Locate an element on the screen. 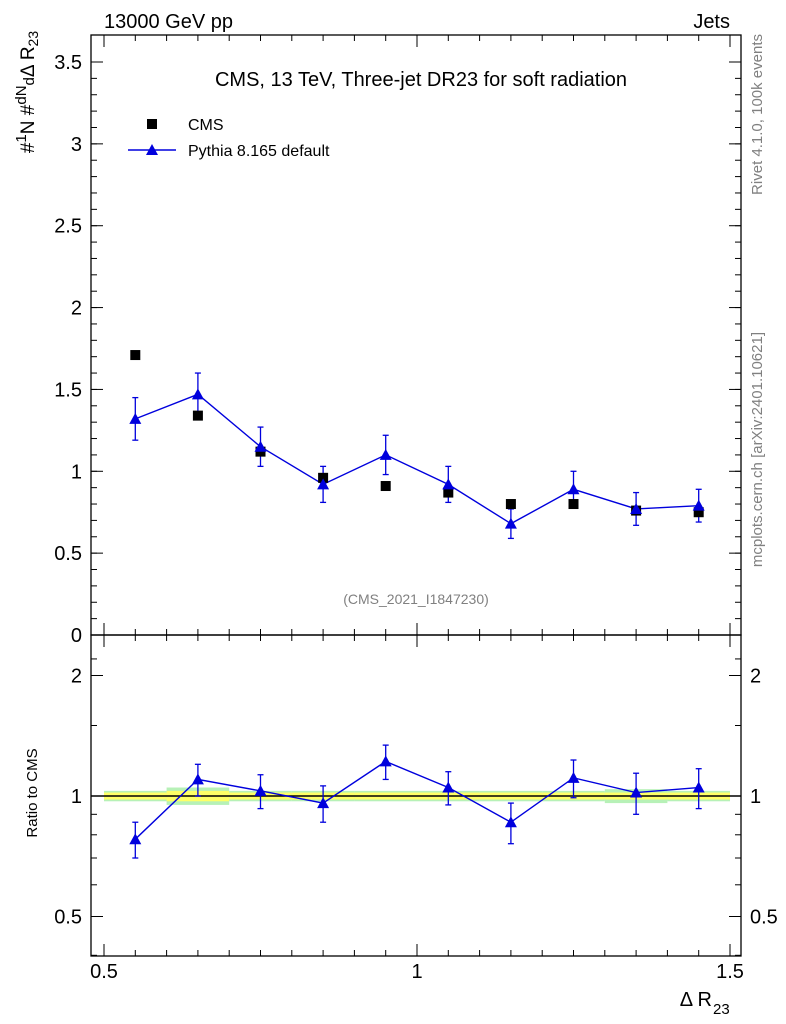 Image resolution: width=786 pixels, height=1024 pixels. header-right: Jets is located at coordinates (711, 22).